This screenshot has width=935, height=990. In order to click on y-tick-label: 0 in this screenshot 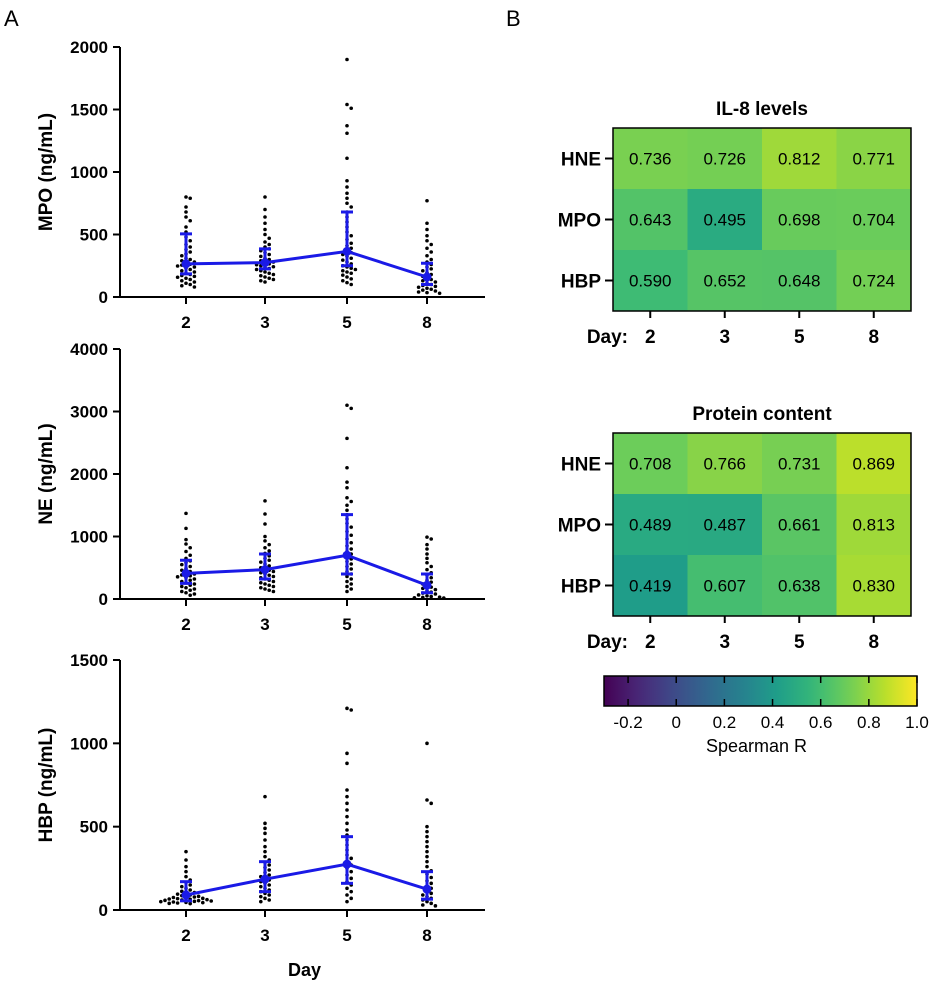, I will do `click(103, 599)`.